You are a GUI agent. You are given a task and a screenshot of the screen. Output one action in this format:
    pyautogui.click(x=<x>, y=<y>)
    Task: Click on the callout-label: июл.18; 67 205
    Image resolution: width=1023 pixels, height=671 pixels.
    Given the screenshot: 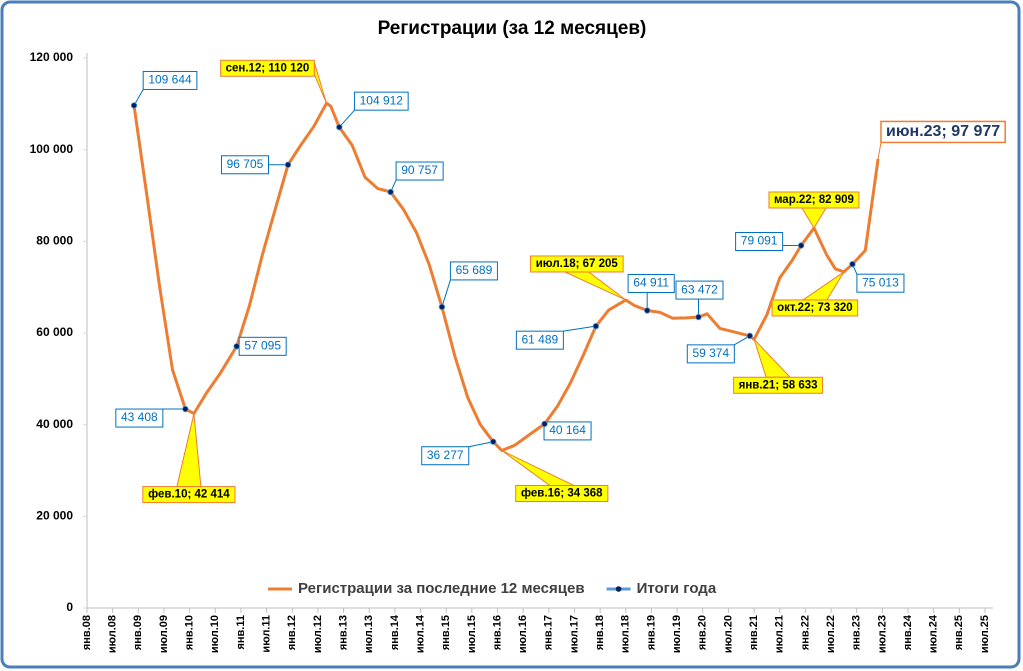 What is the action you would take?
    pyautogui.click(x=577, y=264)
    